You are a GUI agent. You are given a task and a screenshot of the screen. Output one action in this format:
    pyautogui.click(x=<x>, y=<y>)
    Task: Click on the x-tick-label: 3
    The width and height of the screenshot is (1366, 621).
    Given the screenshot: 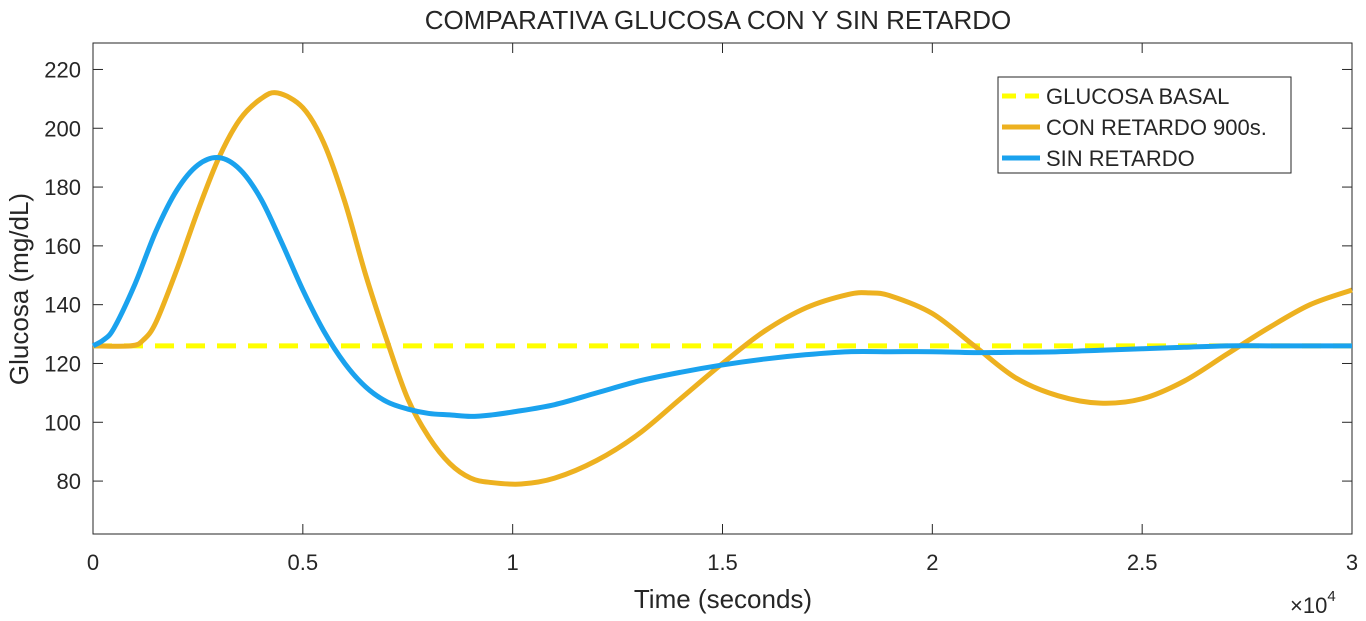 What is the action you would take?
    pyautogui.click(x=1352, y=562)
    